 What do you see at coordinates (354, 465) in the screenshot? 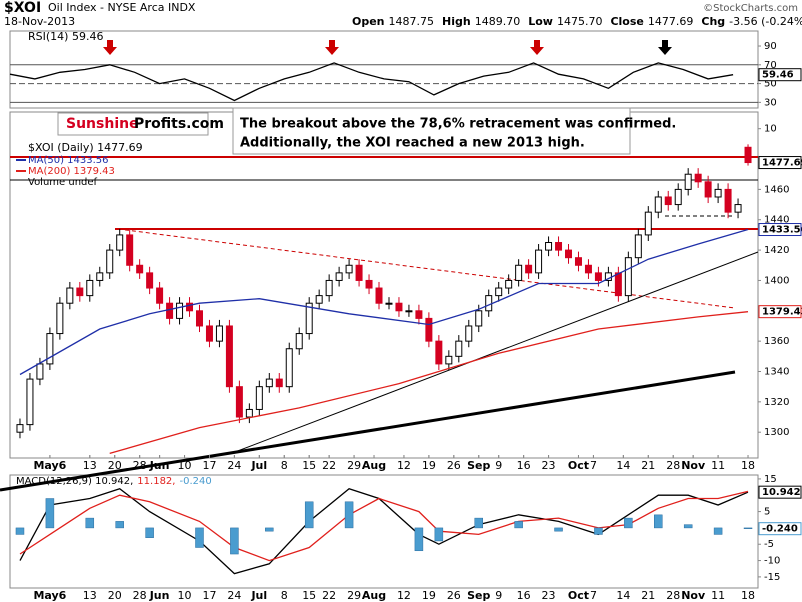
I see `x-tick-label: 29` at bounding box center [354, 465].